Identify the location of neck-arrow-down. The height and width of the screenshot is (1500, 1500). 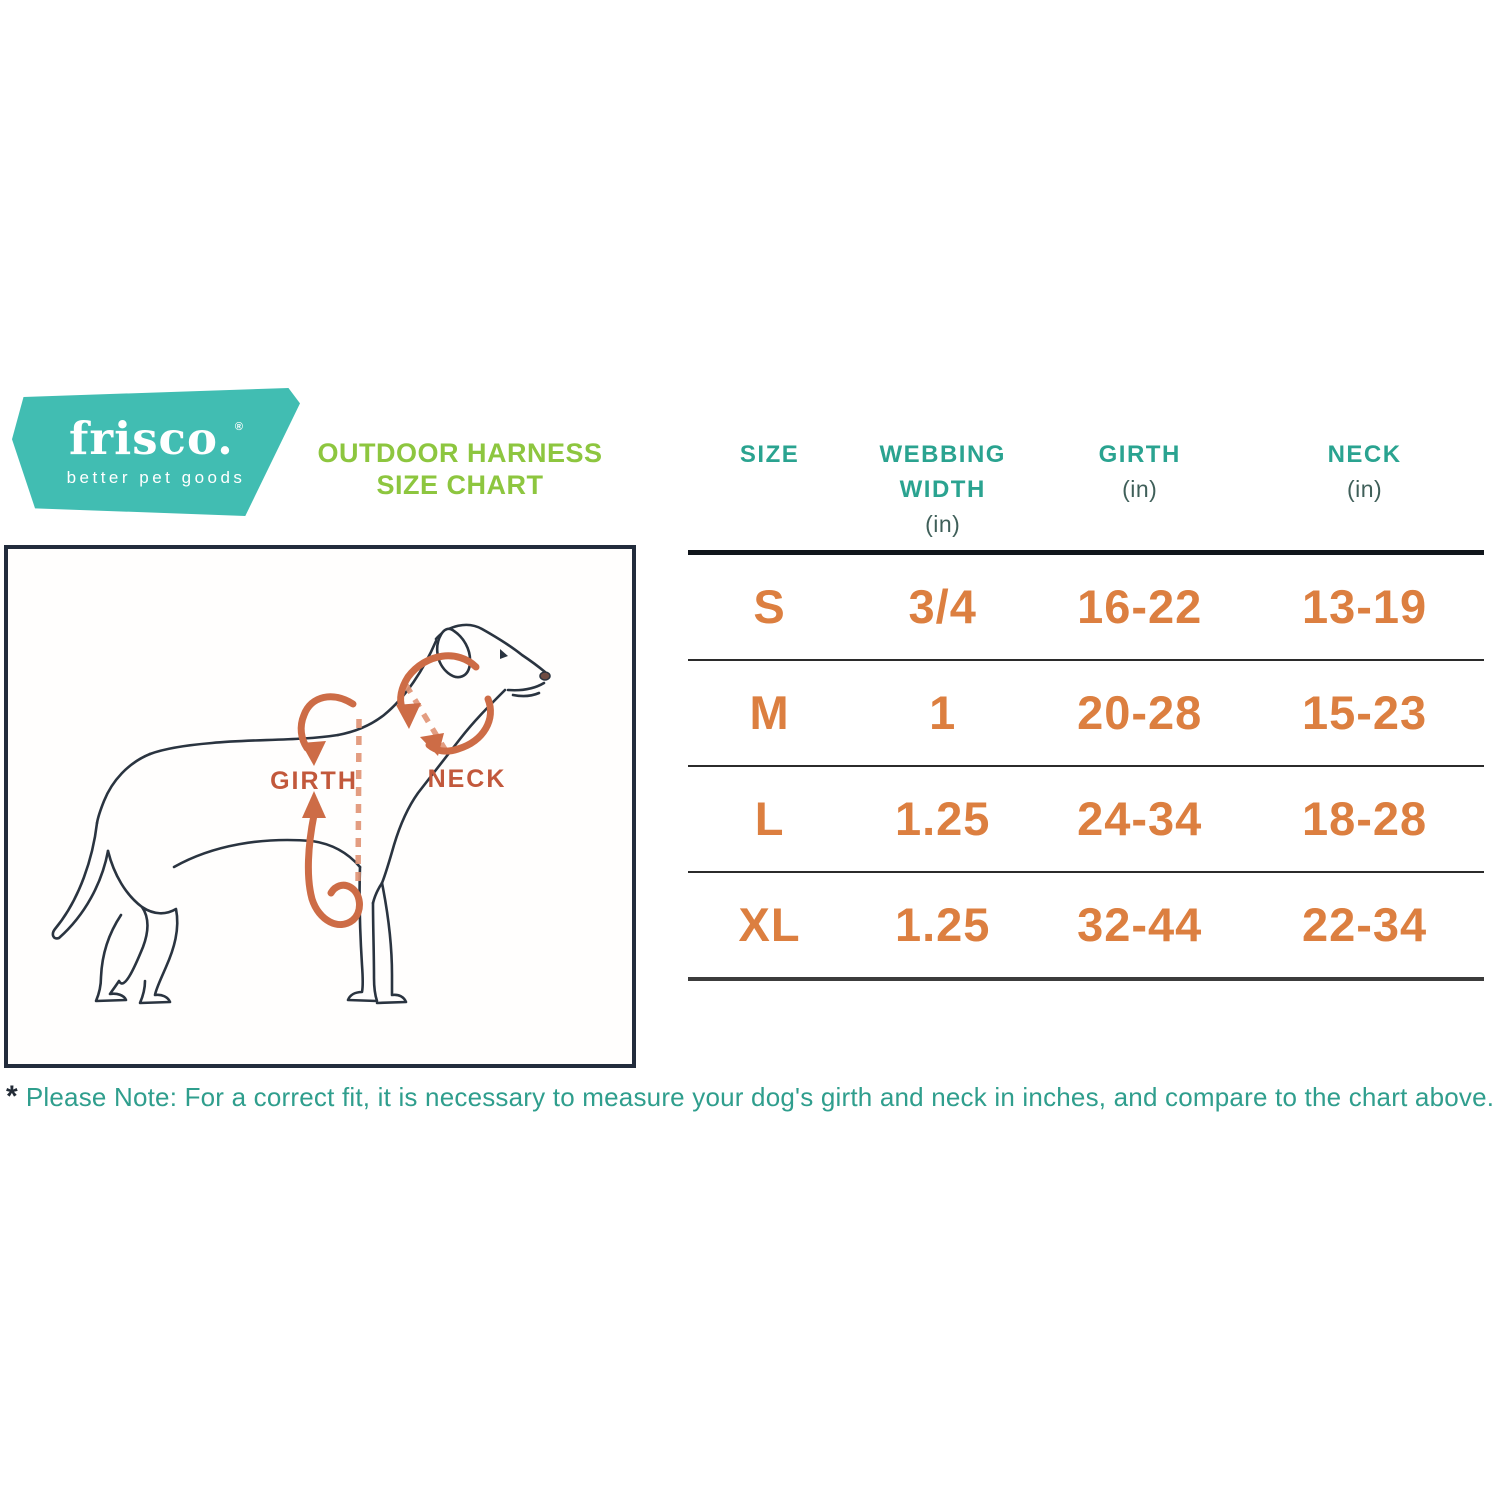
(408, 716).